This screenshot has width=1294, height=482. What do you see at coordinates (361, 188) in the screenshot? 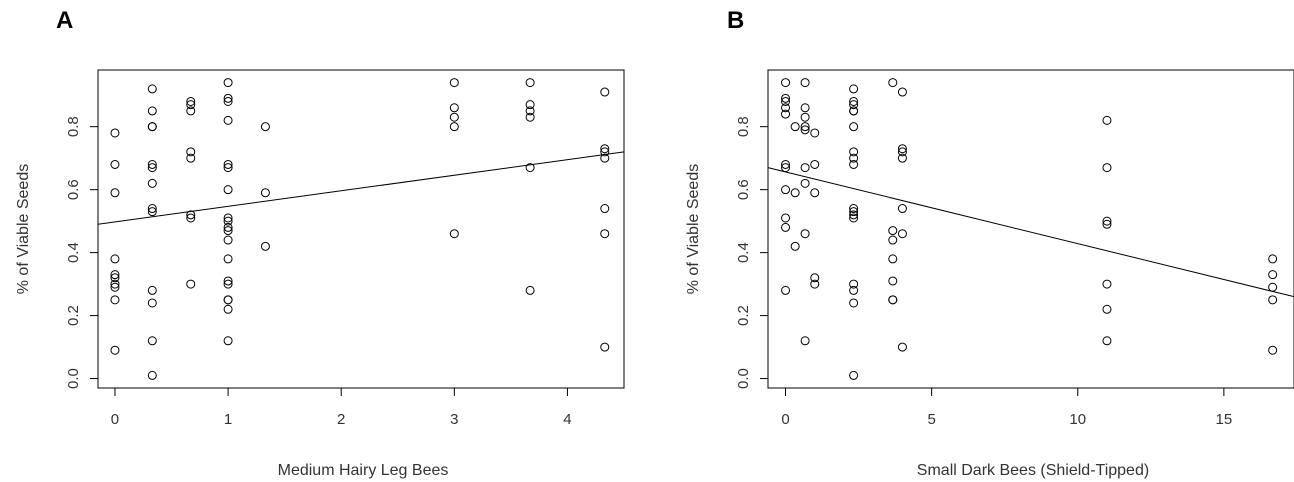
I see `panel-a-fit-line-group` at bounding box center [361, 188].